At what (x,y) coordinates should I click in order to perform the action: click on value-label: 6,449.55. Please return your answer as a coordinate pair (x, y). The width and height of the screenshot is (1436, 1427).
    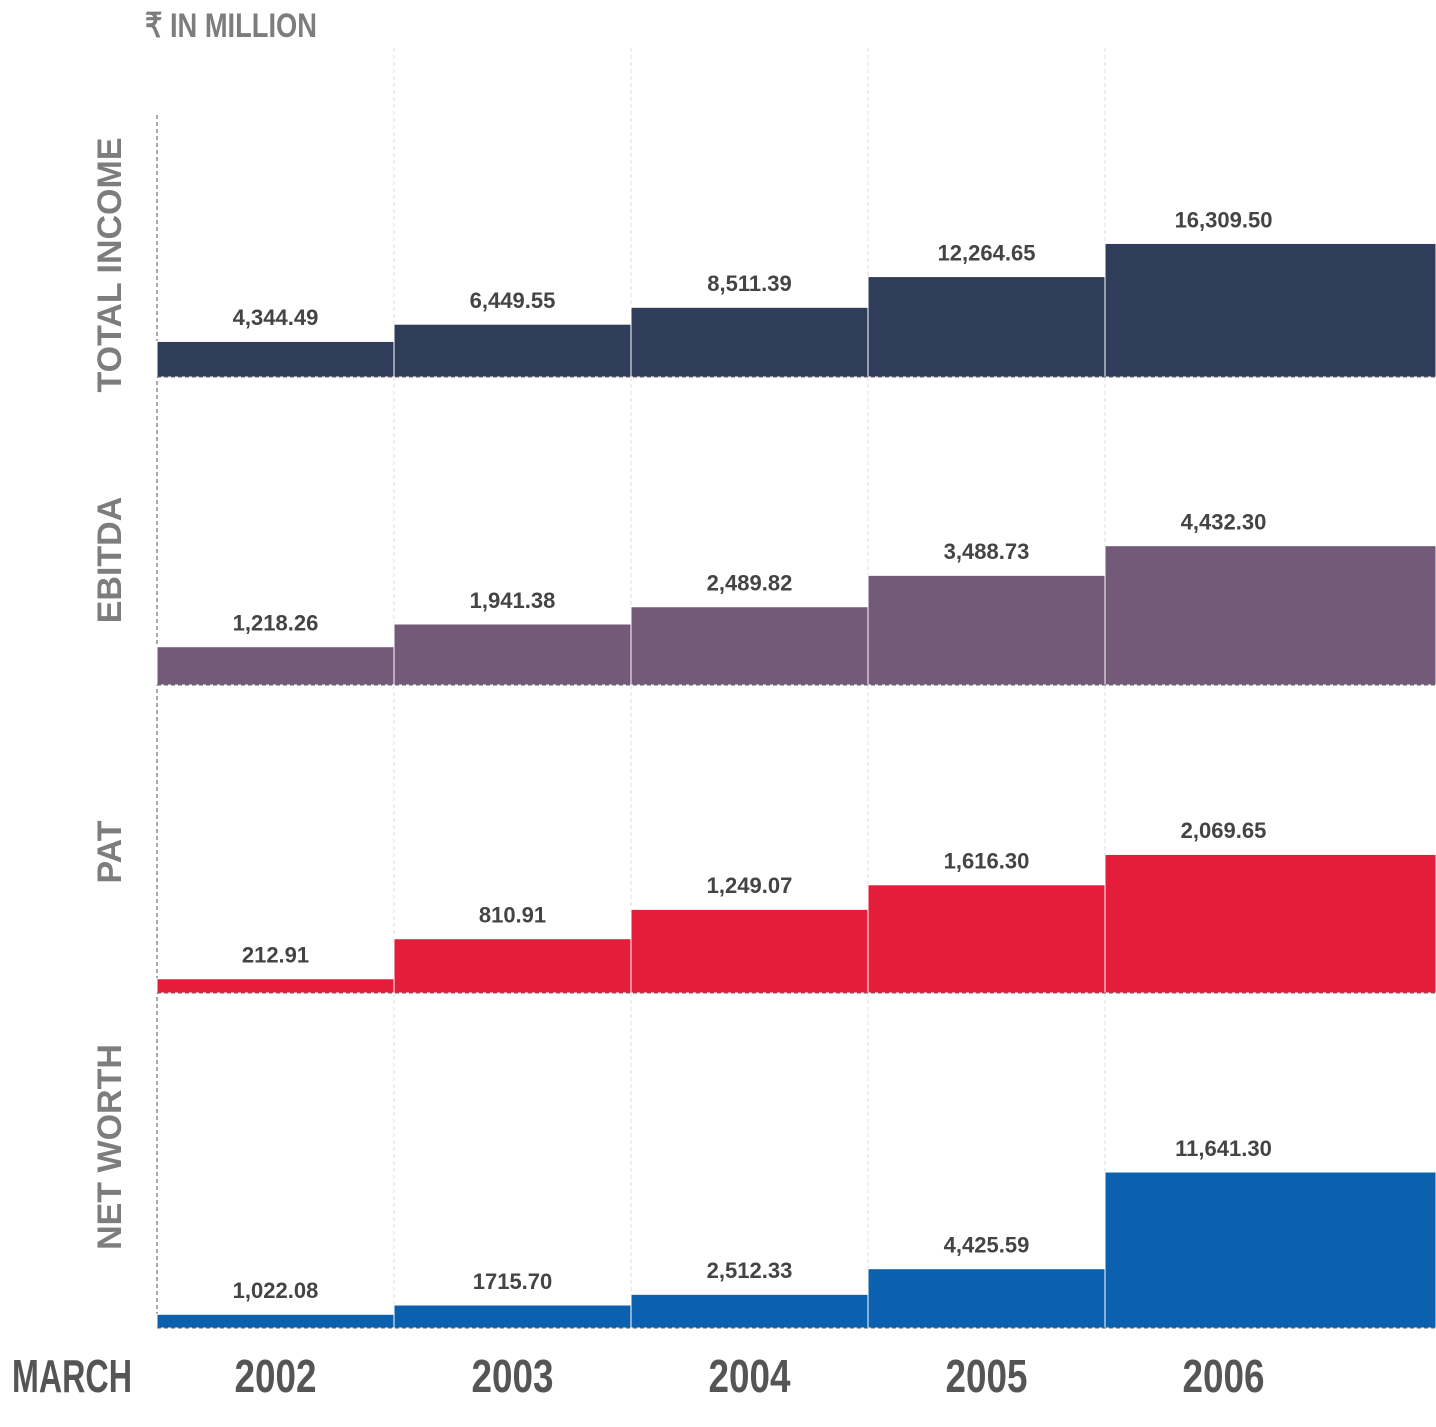
    Looking at the image, I should click on (513, 300).